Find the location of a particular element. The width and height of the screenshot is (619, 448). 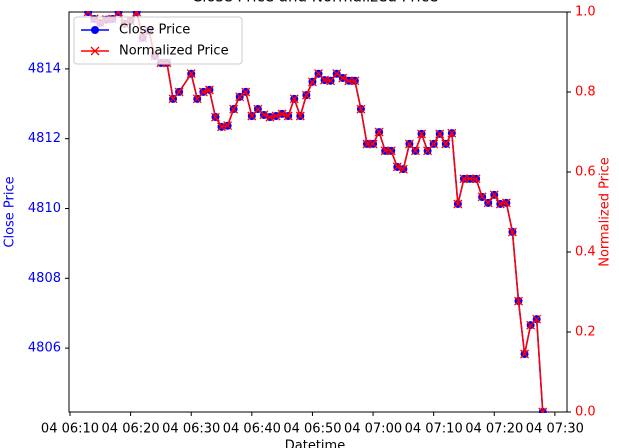

y2-tick-label: 0.0 is located at coordinates (585, 412).